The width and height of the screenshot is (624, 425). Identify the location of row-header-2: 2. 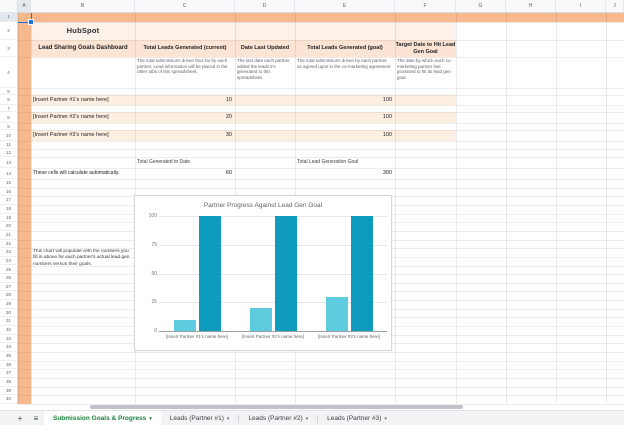
(9, 31).